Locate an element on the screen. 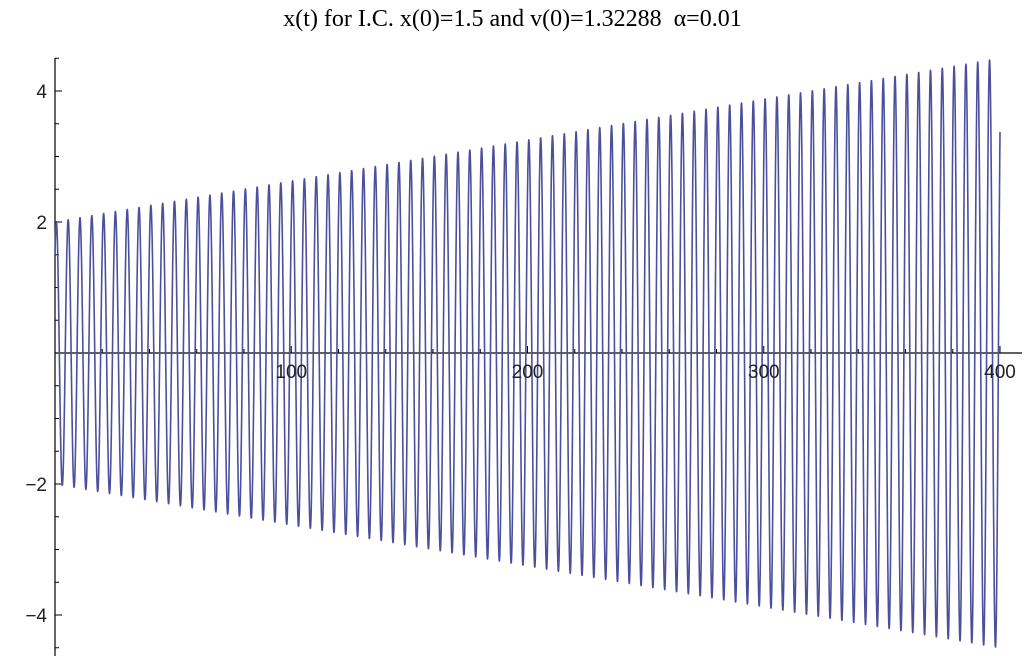 The height and width of the screenshot is (656, 1025). y-tick-label: 2 is located at coordinates (41, 223).